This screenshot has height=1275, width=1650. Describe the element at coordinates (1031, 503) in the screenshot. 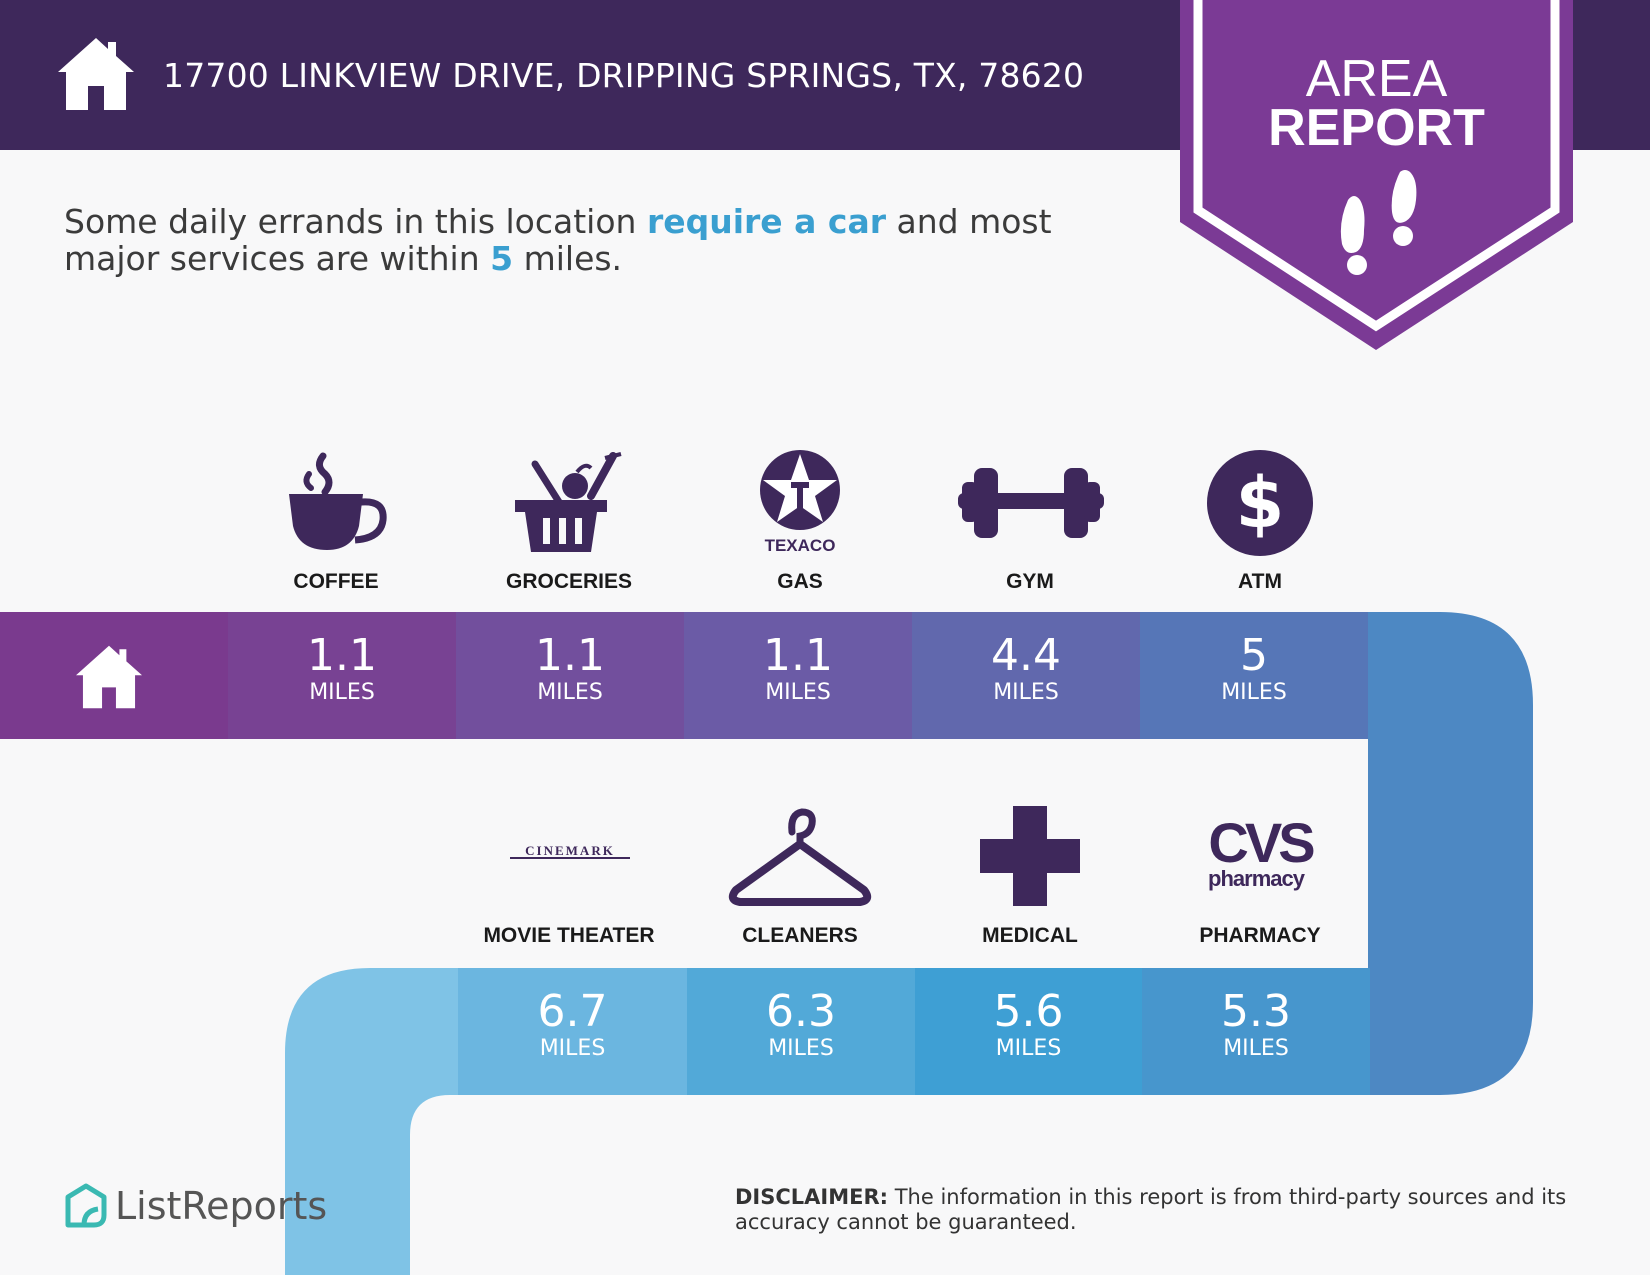

I see `dumbbell-icon` at that location.